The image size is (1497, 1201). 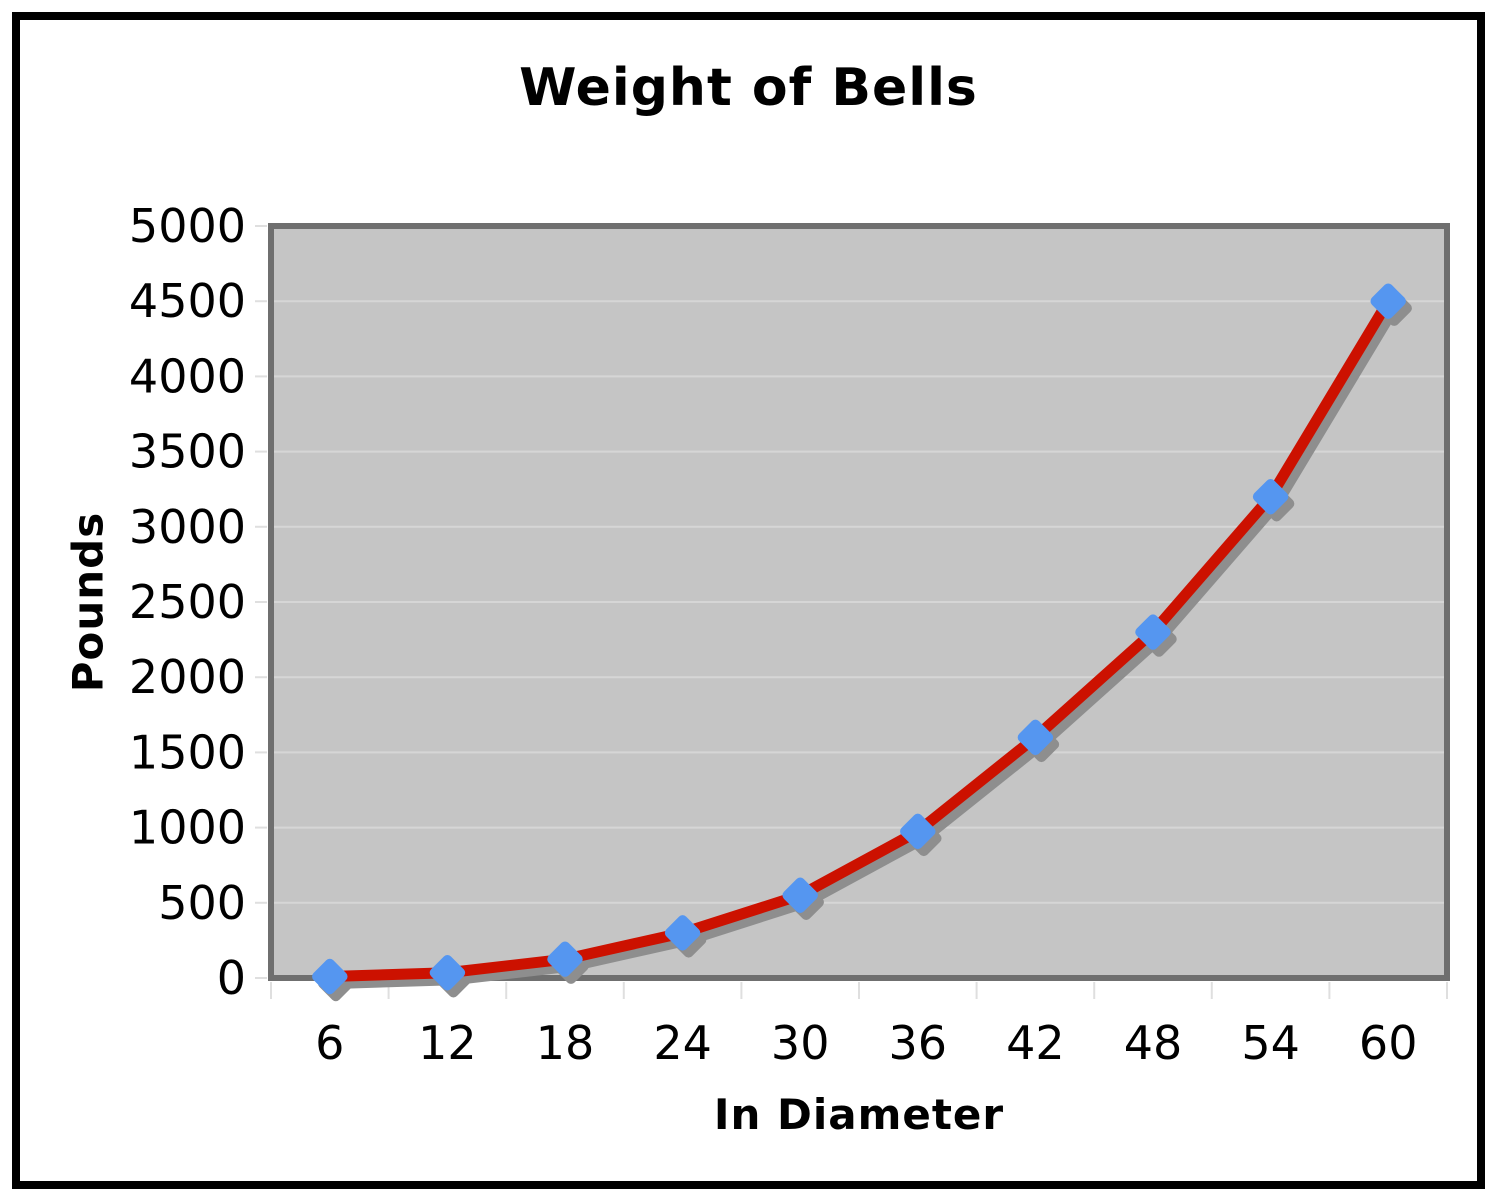 I want to click on x-axis-tick-label: 54, so click(x=1270, y=1043).